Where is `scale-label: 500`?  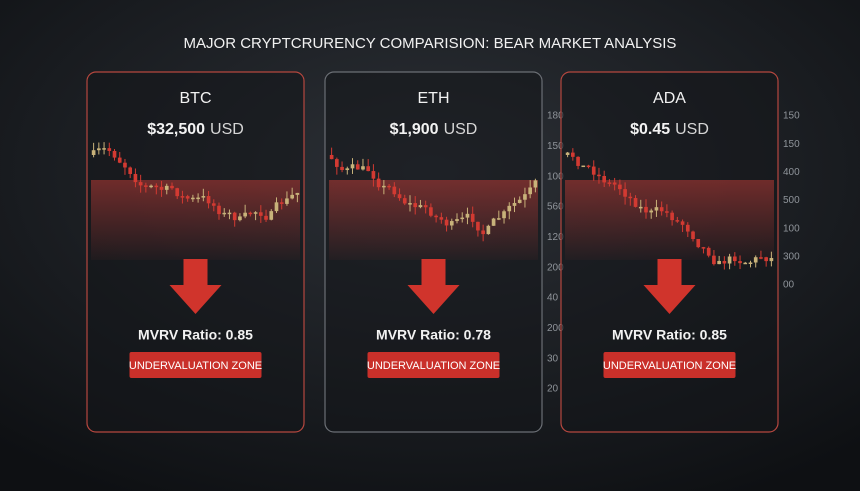 scale-label: 500 is located at coordinates (791, 200).